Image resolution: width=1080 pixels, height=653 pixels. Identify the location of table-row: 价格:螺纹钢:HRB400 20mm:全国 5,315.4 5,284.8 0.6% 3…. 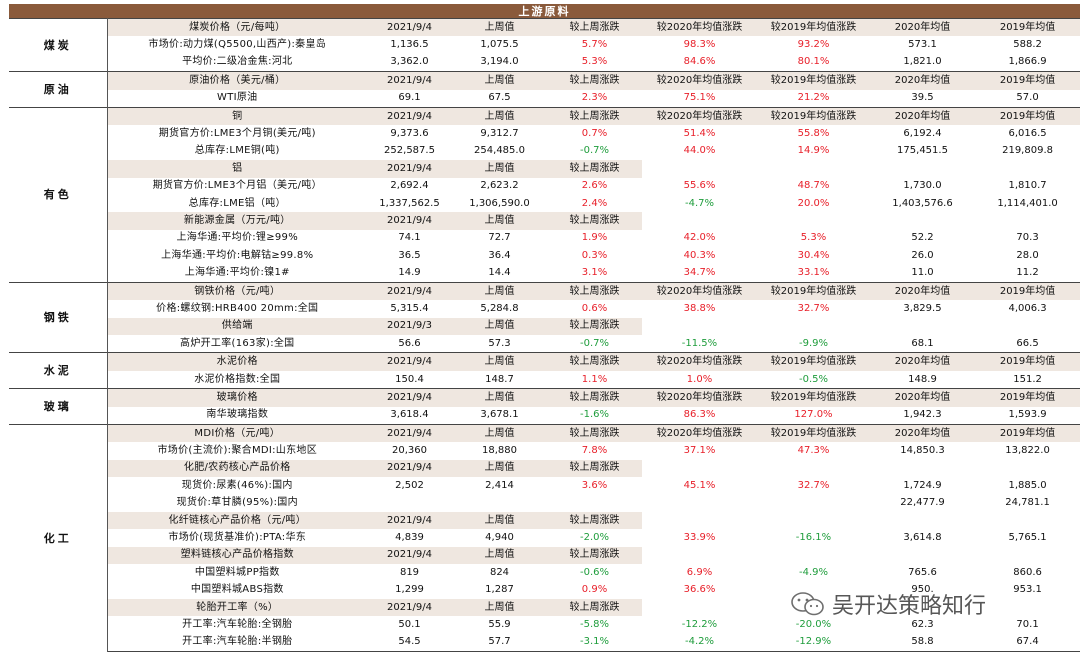
(544, 308).